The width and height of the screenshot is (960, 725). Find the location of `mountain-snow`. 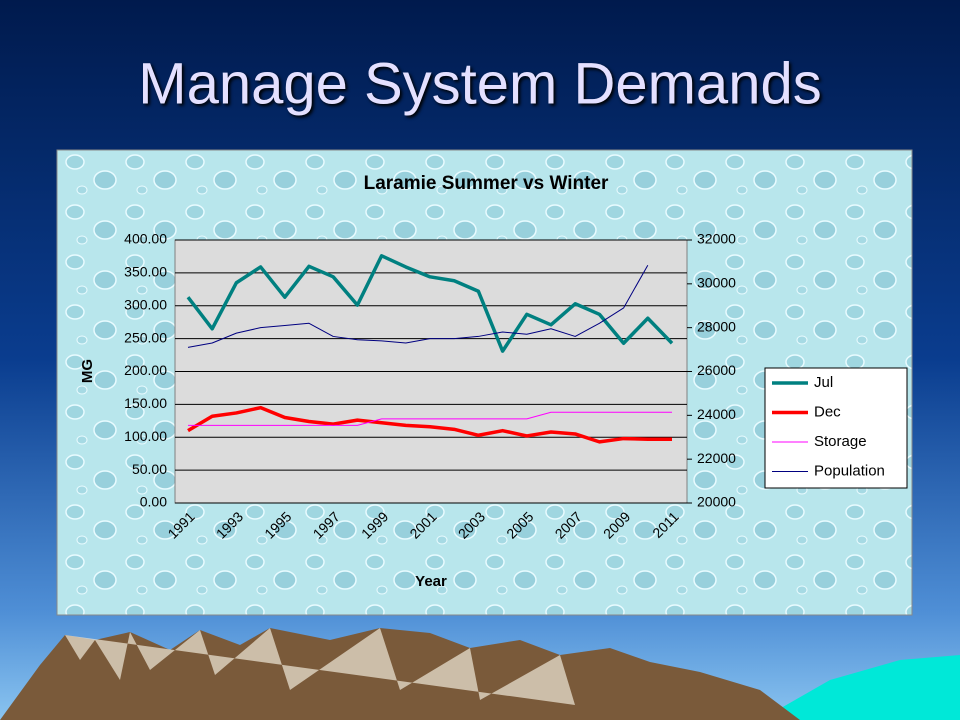

mountain-snow is located at coordinates (320, 666).